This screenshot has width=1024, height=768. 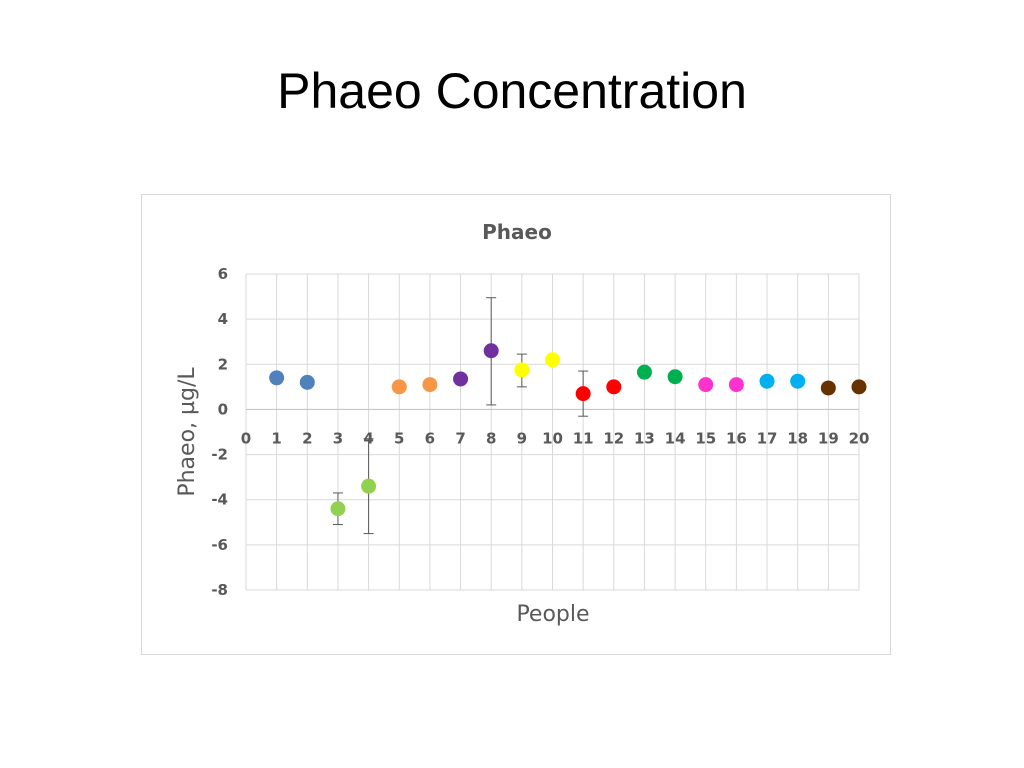 I want to click on y-axis-title: Phaeo, µg/L, so click(x=187, y=432).